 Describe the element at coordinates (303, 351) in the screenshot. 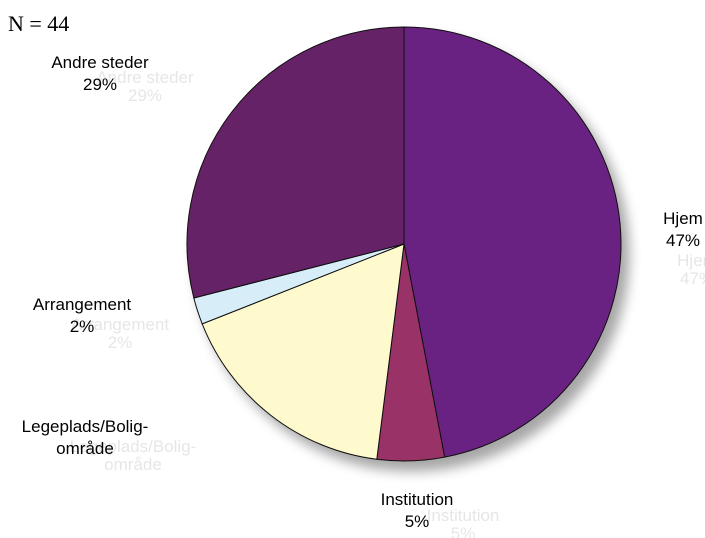

I see `pie-slice-legeplads-bolig-omrade` at that location.